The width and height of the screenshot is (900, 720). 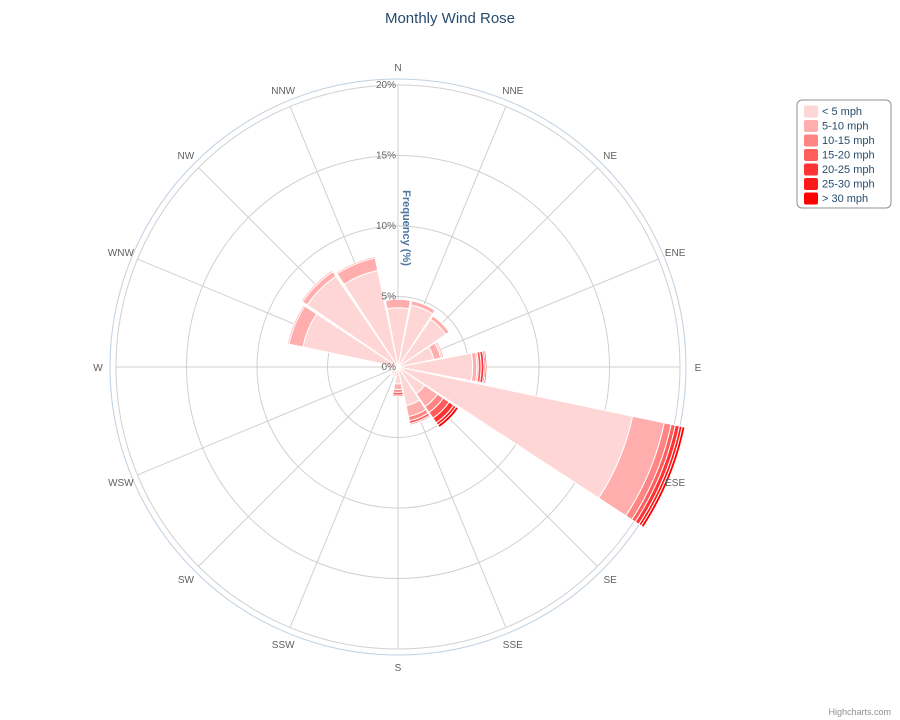 What do you see at coordinates (186, 580) in the screenshot?
I see `direction-label: SW` at bounding box center [186, 580].